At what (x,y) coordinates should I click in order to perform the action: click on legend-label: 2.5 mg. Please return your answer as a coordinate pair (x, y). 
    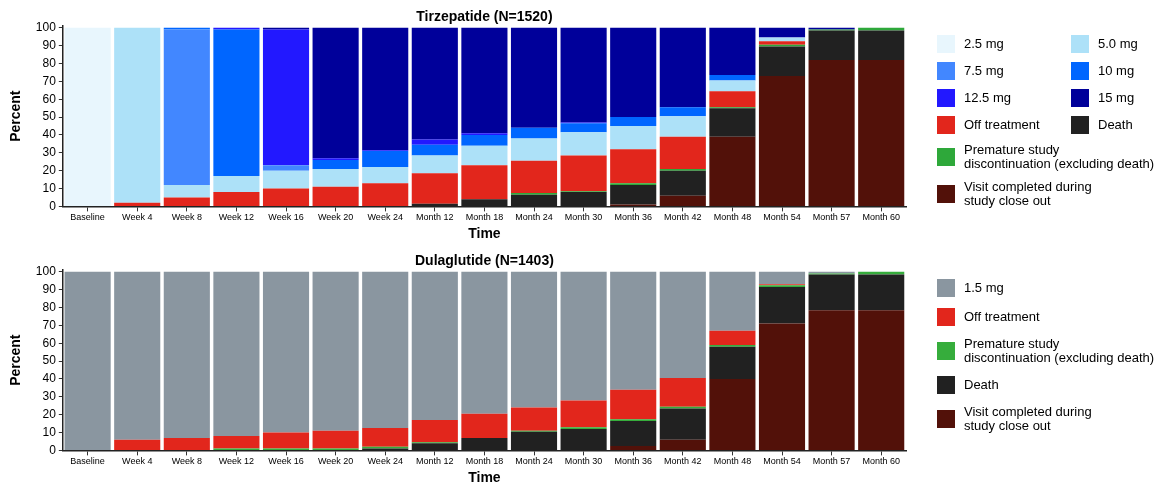
    Looking at the image, I should click on (984, 43).